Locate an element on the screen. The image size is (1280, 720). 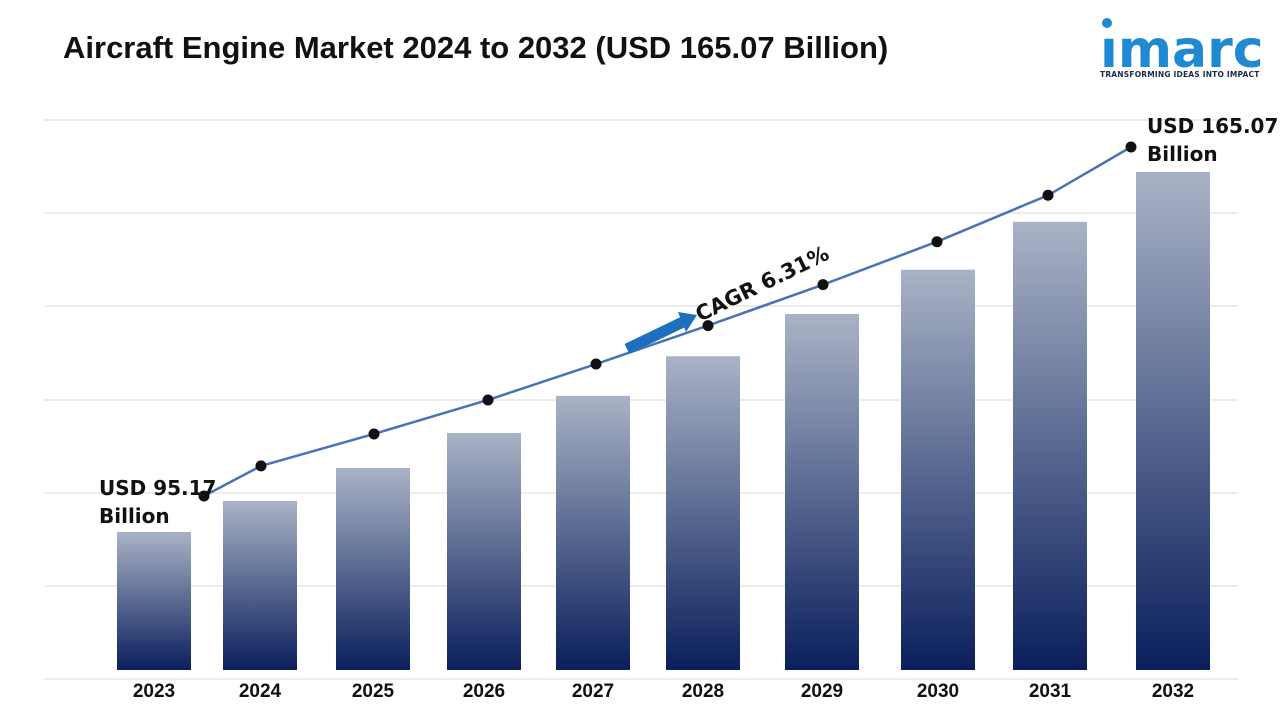
logo-tagline: TRANSFORMING IDEAS INTO IMPACT is located at coordinates (1180, 74).